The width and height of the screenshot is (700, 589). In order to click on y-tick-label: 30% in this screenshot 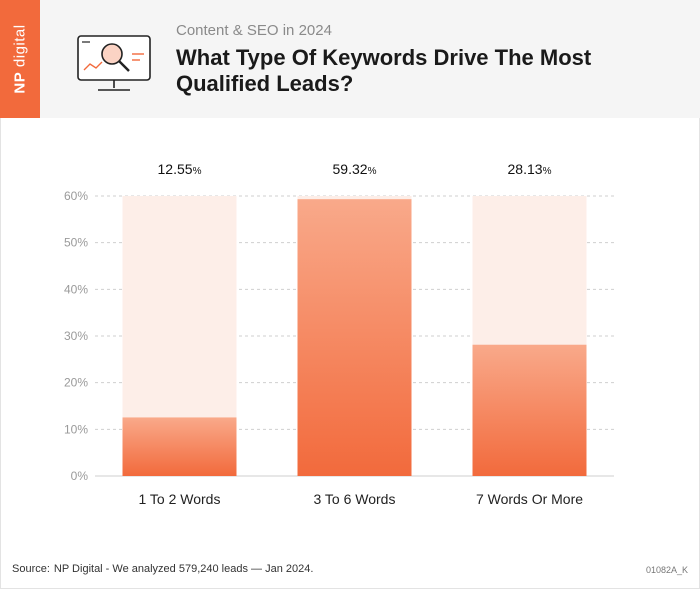, I will do `click(76, 336)`.